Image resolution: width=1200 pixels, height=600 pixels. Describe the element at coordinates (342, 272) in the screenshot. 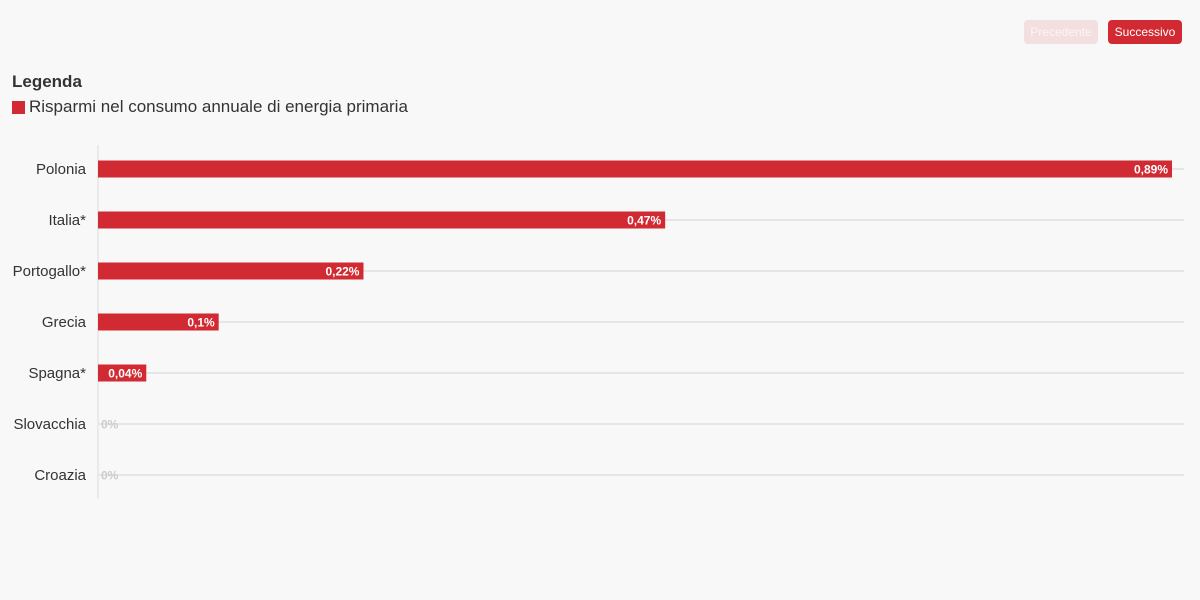

I see `value-label: 0,22%` at that location.